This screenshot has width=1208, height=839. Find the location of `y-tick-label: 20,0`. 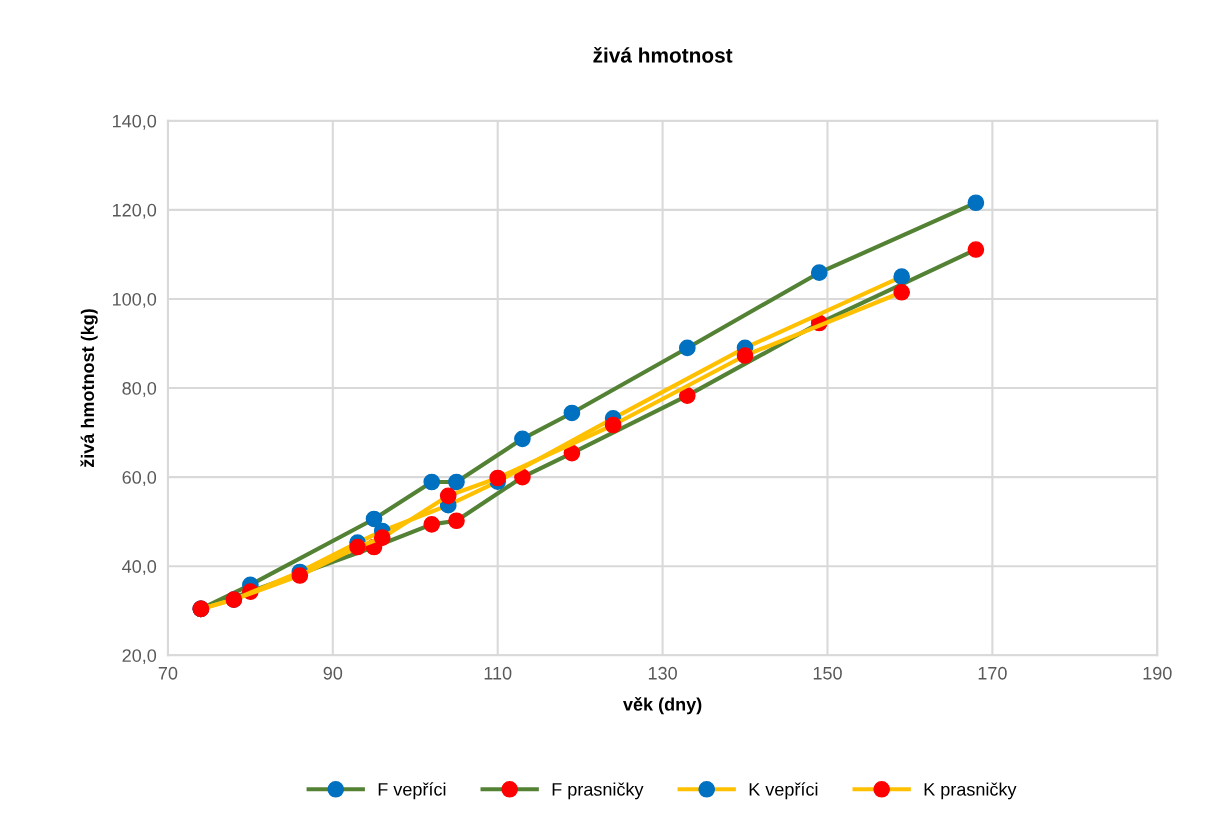

y-tick-label: 20,0 is located at coordinates (139, 657).